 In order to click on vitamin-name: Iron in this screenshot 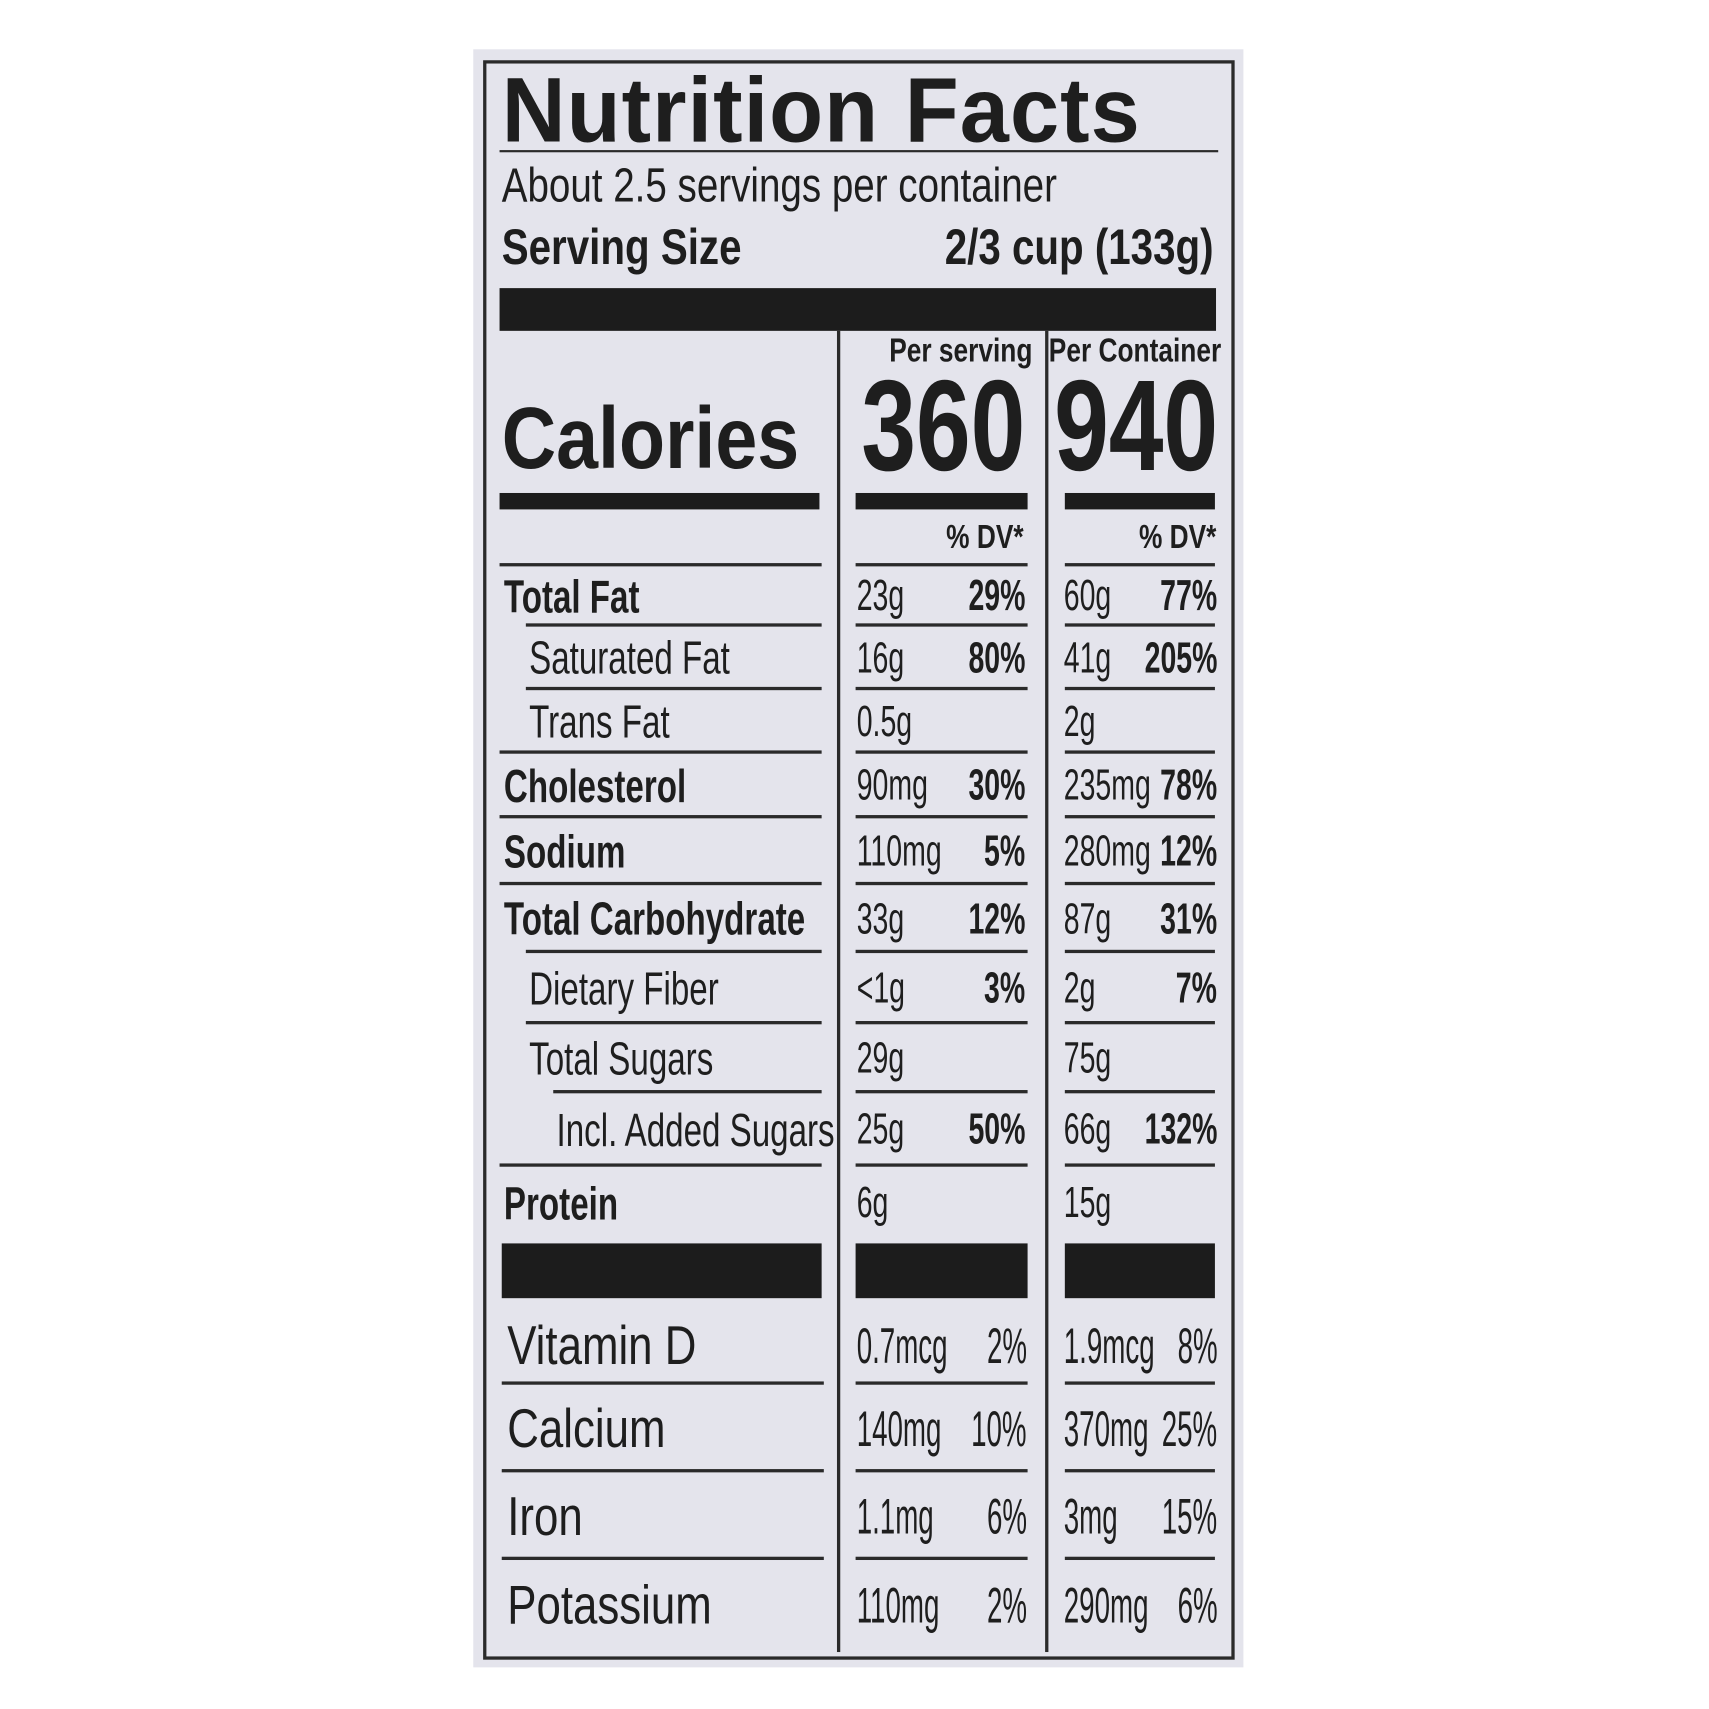, I will do `click(545, 1516)`.